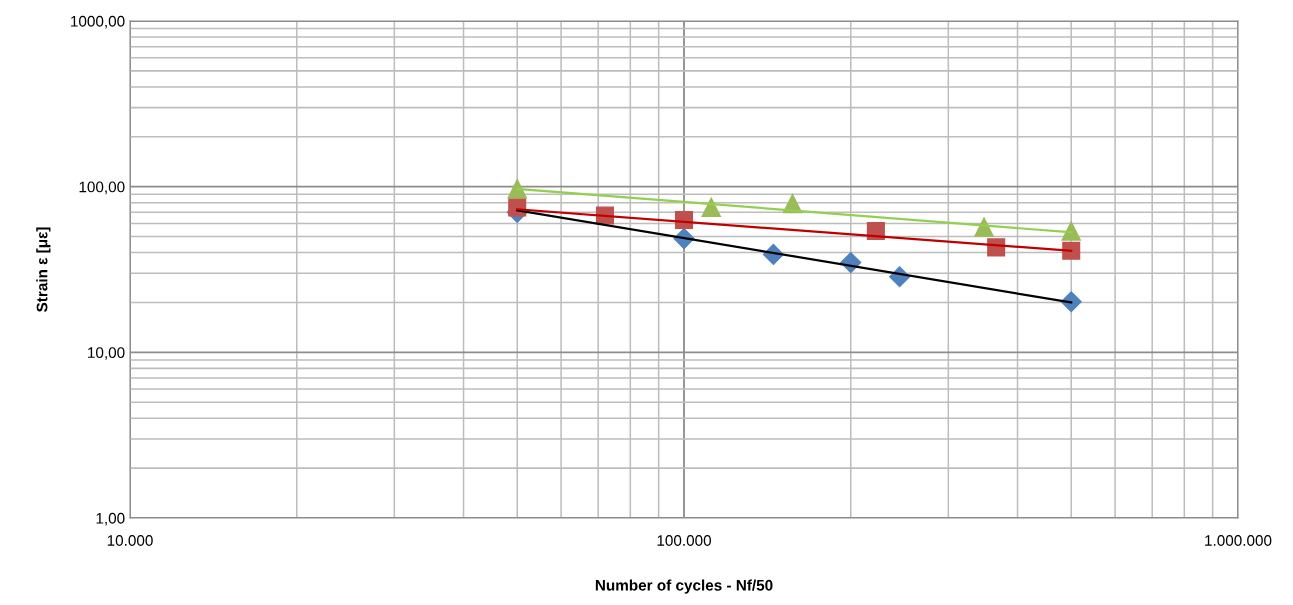 This screenshot has height=605, width=1293. I want to click on x-axis-title: Number of cycles - Nf/50, so click(684, 586).